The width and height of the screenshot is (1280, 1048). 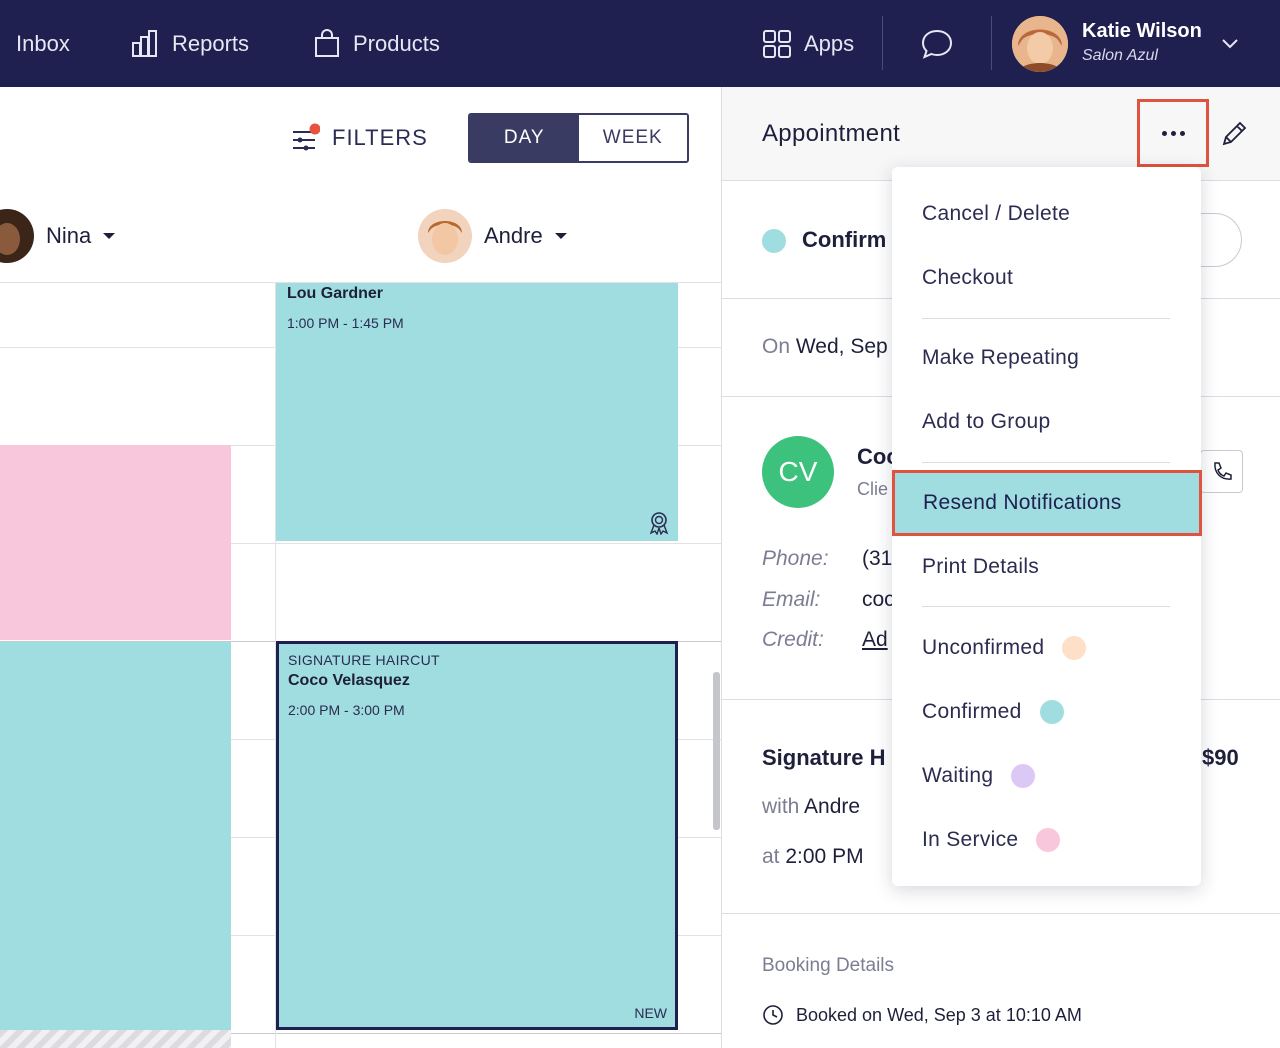 What do you see at coordinates (640, 43) in the screenshot?
I see `top-navigation: Inbox Reports Products Apps Katie` at bounding box center [640, 43].